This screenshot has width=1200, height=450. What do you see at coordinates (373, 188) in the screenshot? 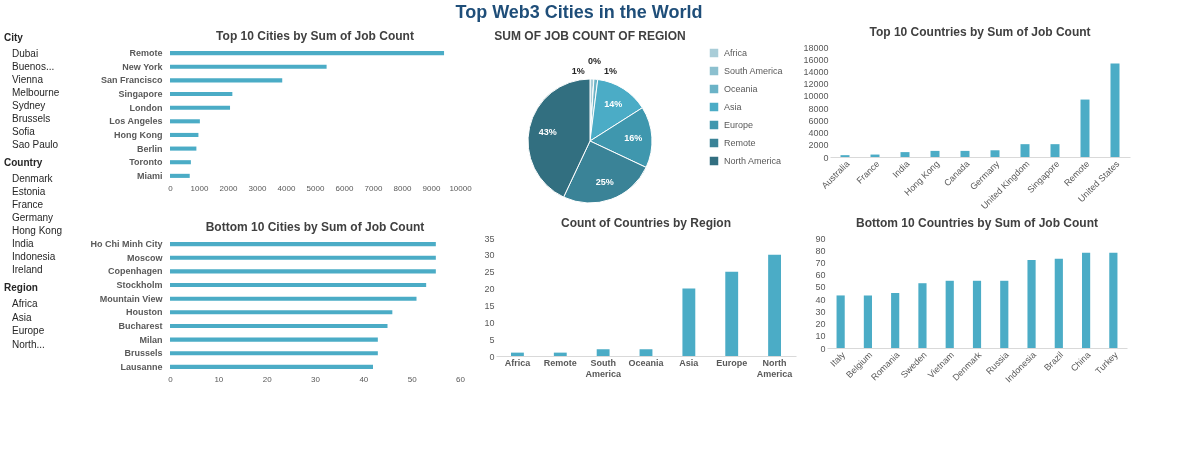
I see `x-tick-label: 7000` at bounding box center [373, 188].